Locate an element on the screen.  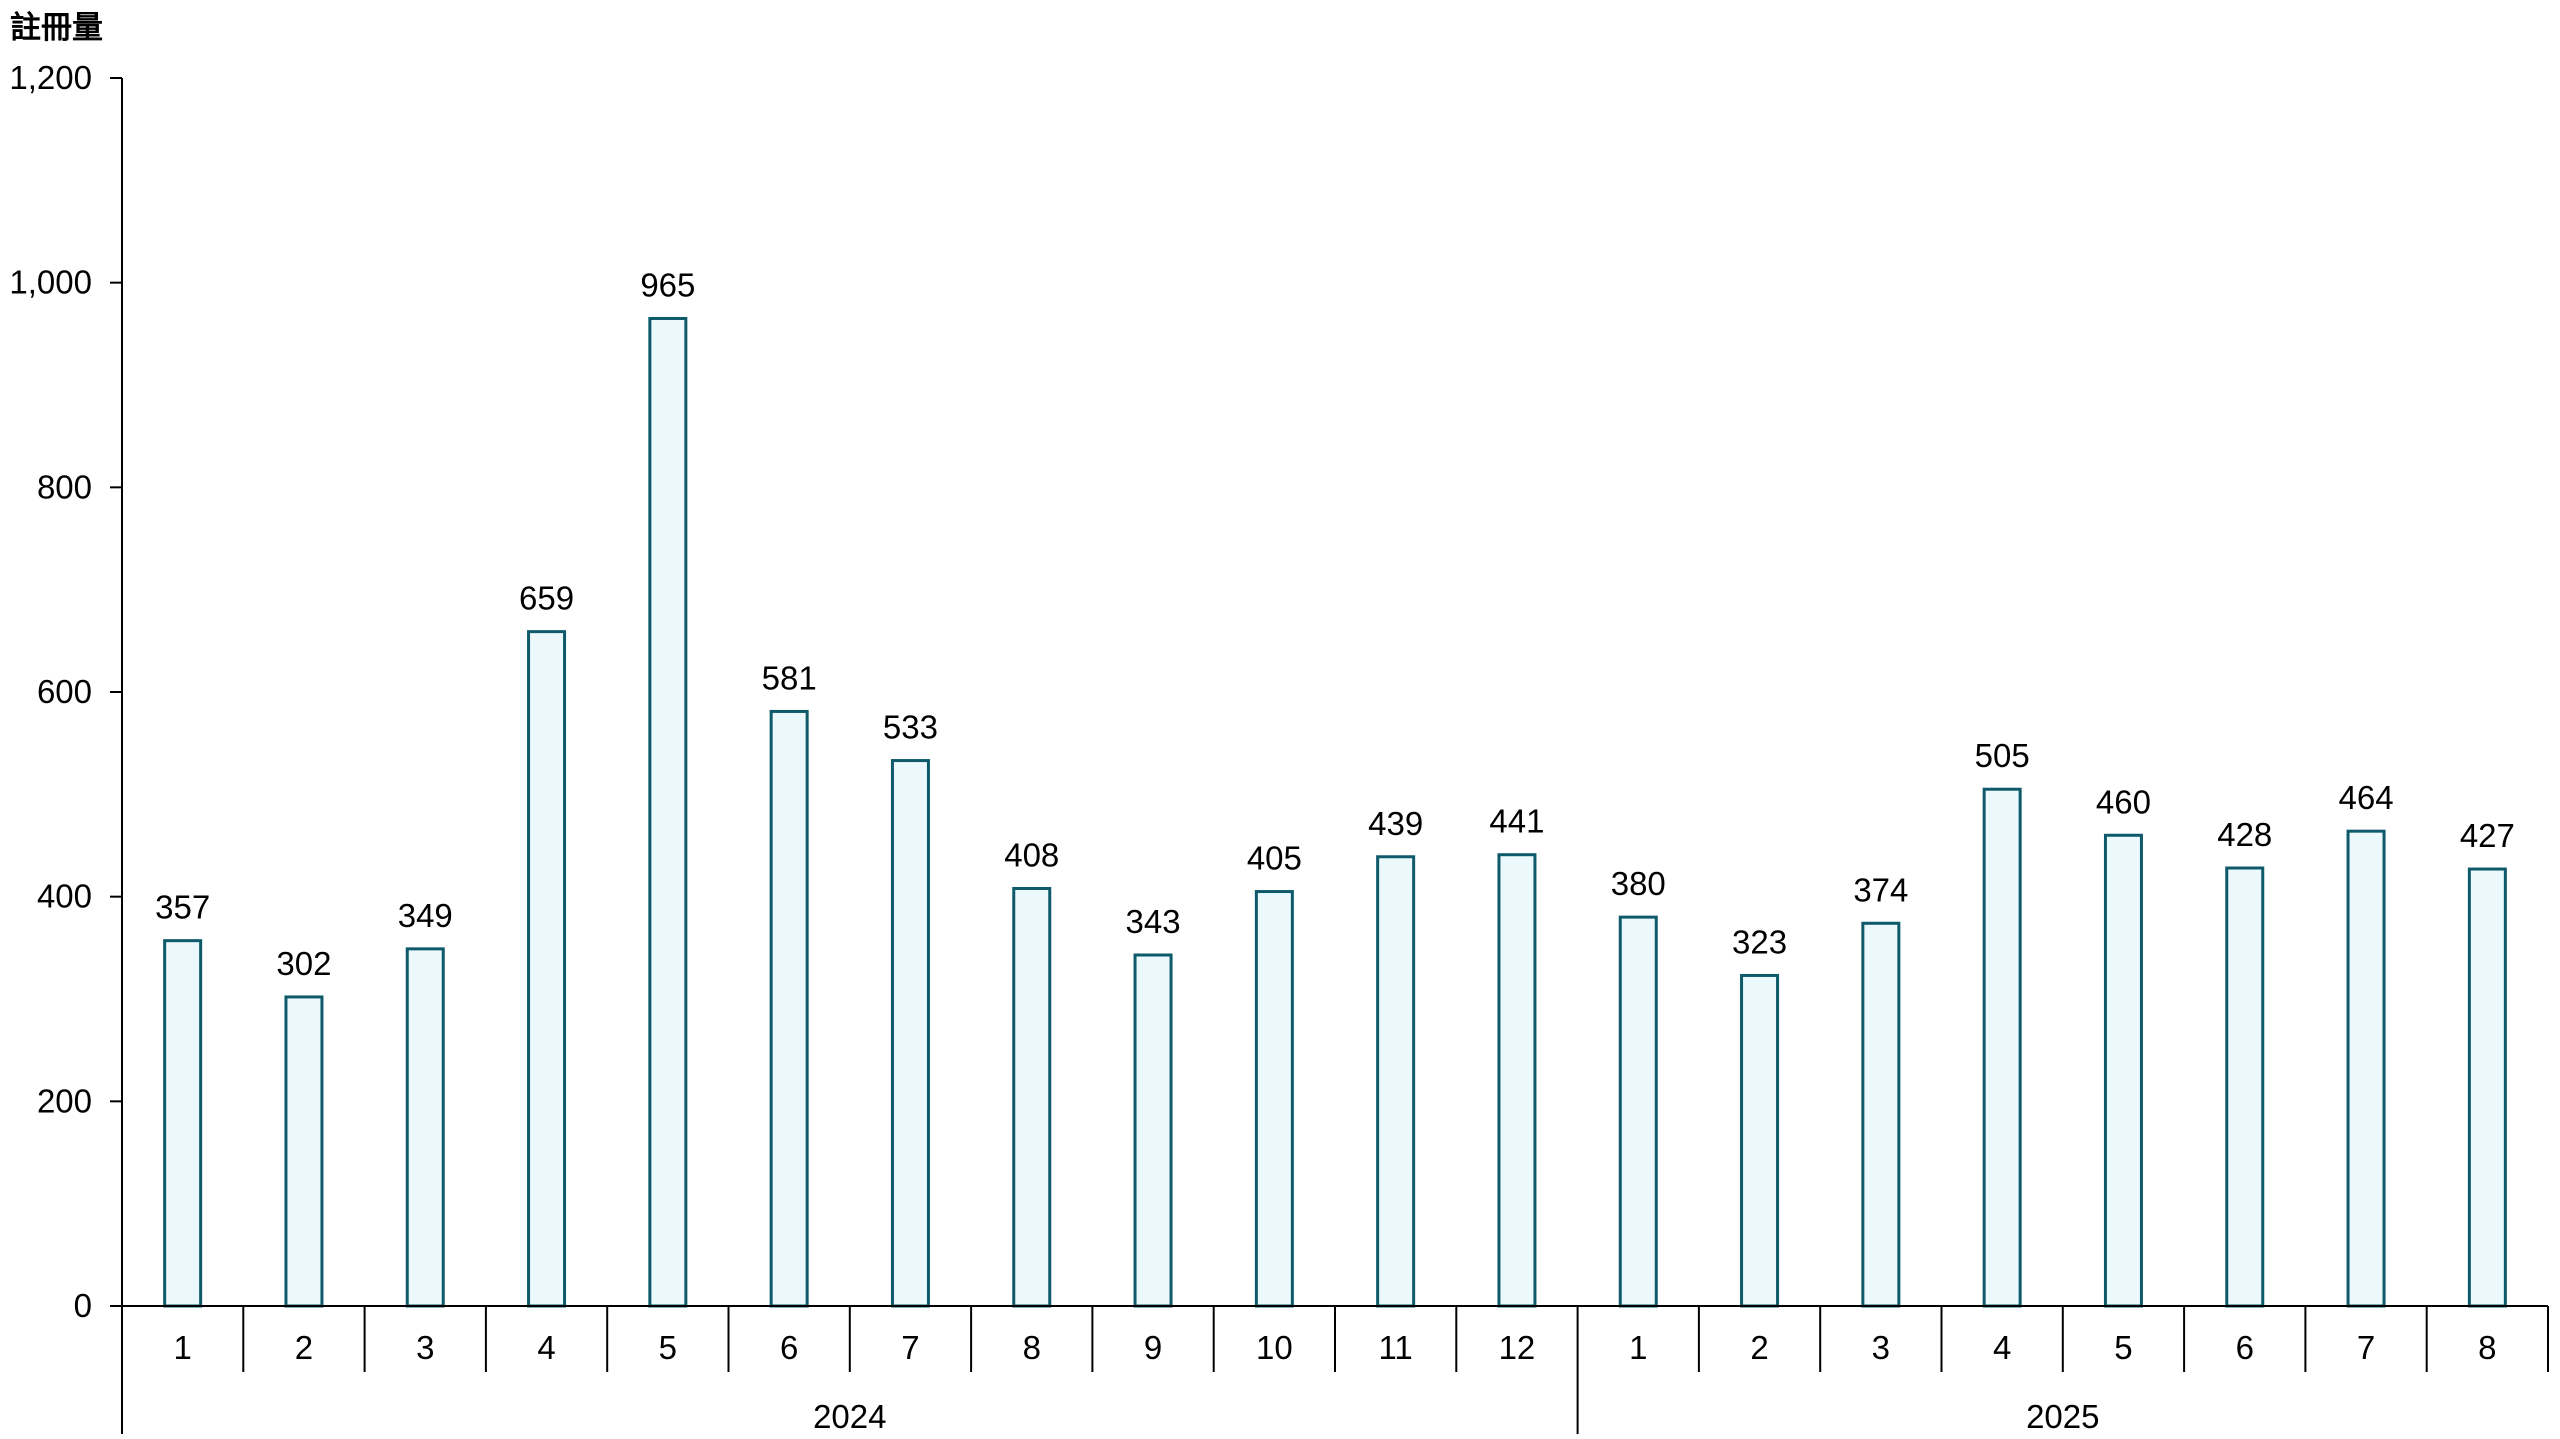
data-label: 374 is located at coordinates (1880, 889).